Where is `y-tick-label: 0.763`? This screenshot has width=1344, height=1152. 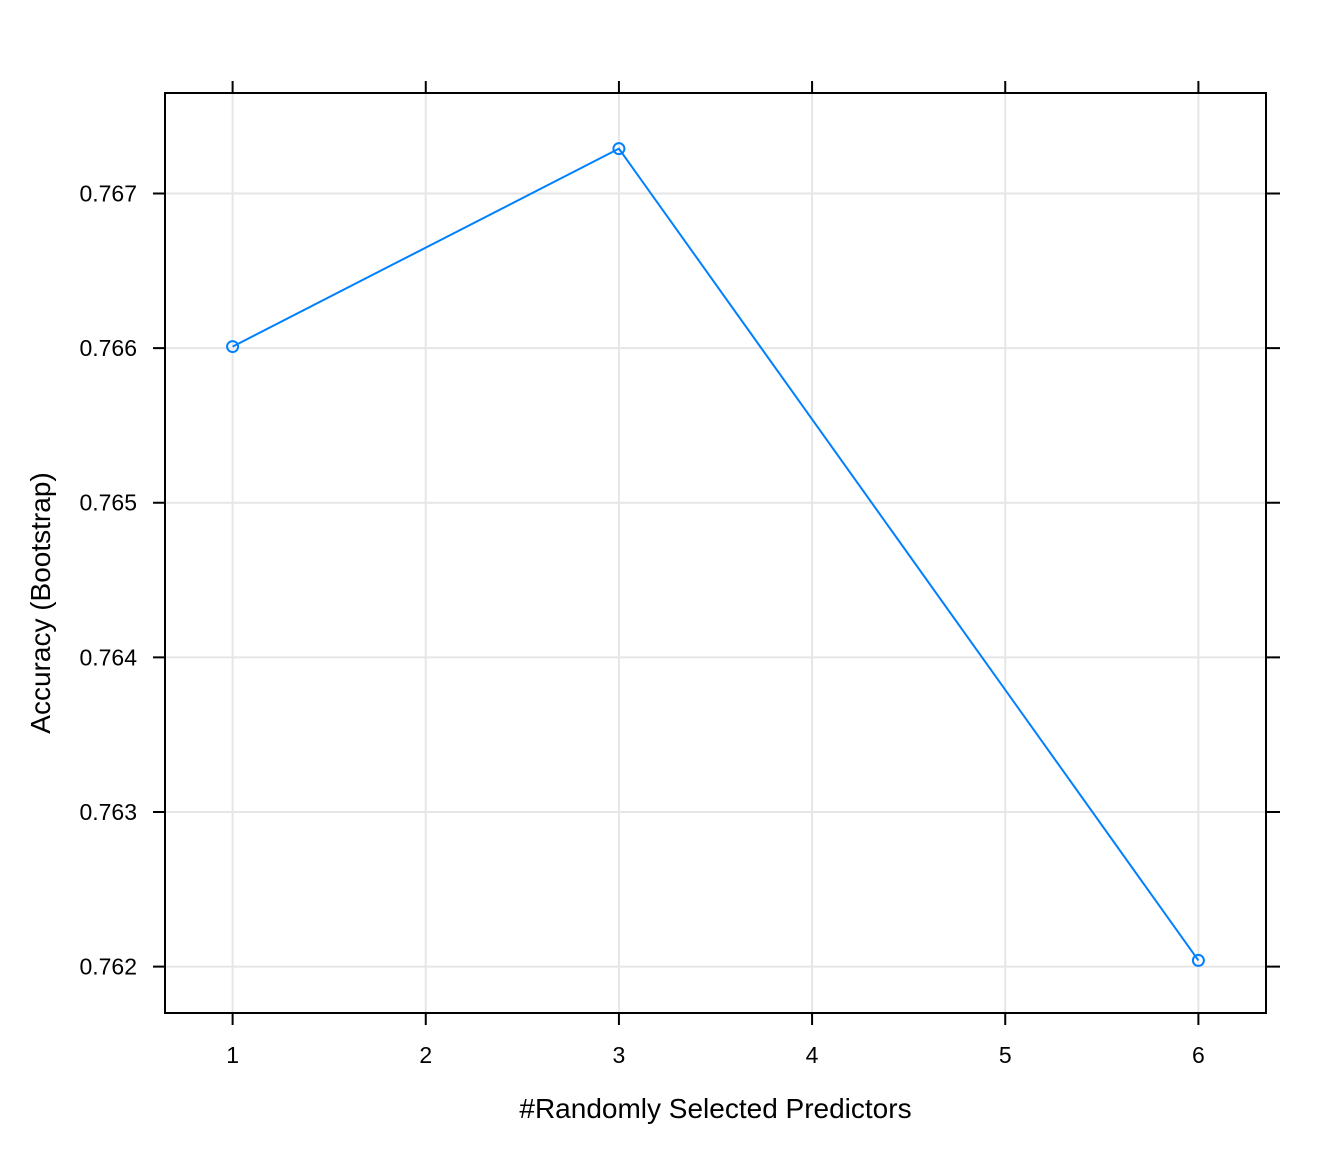 y-tick-label: 0.763 is located at coordinates (108, 812).